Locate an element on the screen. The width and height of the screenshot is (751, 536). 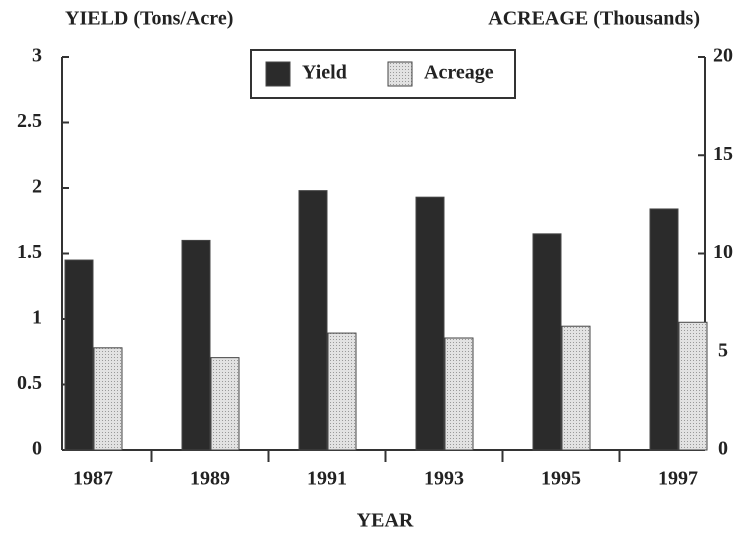
y2-tick-label: 5 is located at coordinates (723, 350).